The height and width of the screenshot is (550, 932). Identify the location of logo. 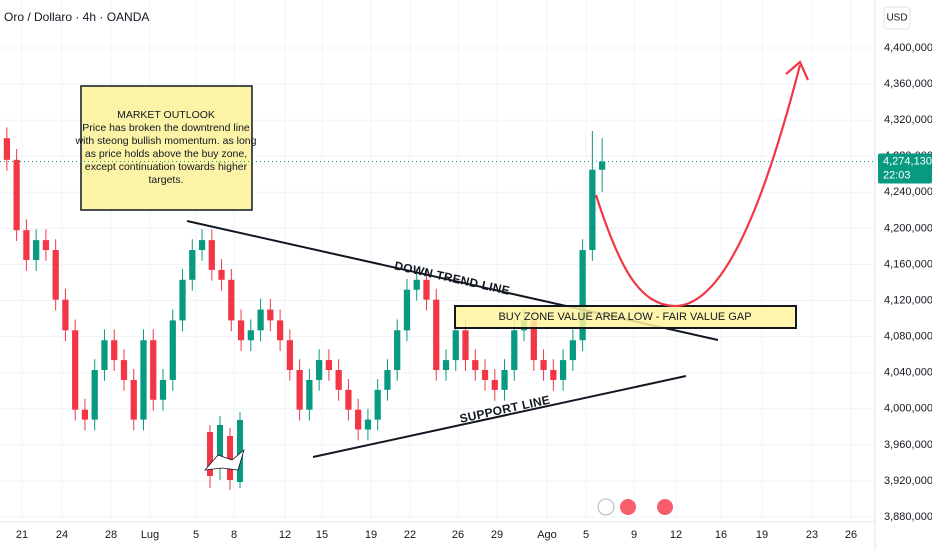
(224, 451).